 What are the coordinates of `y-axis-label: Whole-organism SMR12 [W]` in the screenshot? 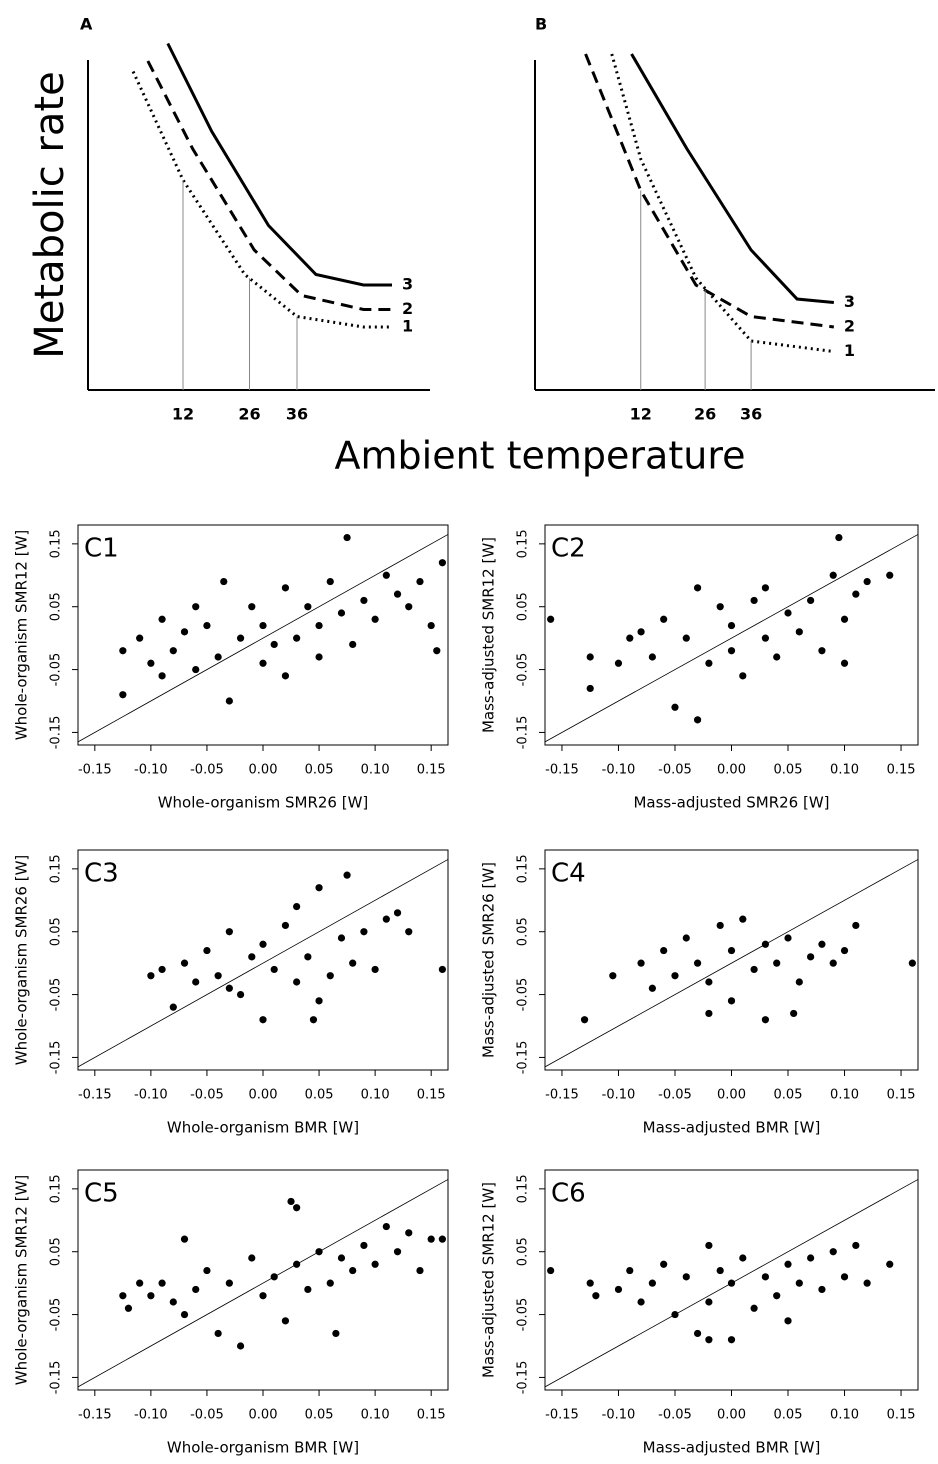 It's located at (22, 1280).